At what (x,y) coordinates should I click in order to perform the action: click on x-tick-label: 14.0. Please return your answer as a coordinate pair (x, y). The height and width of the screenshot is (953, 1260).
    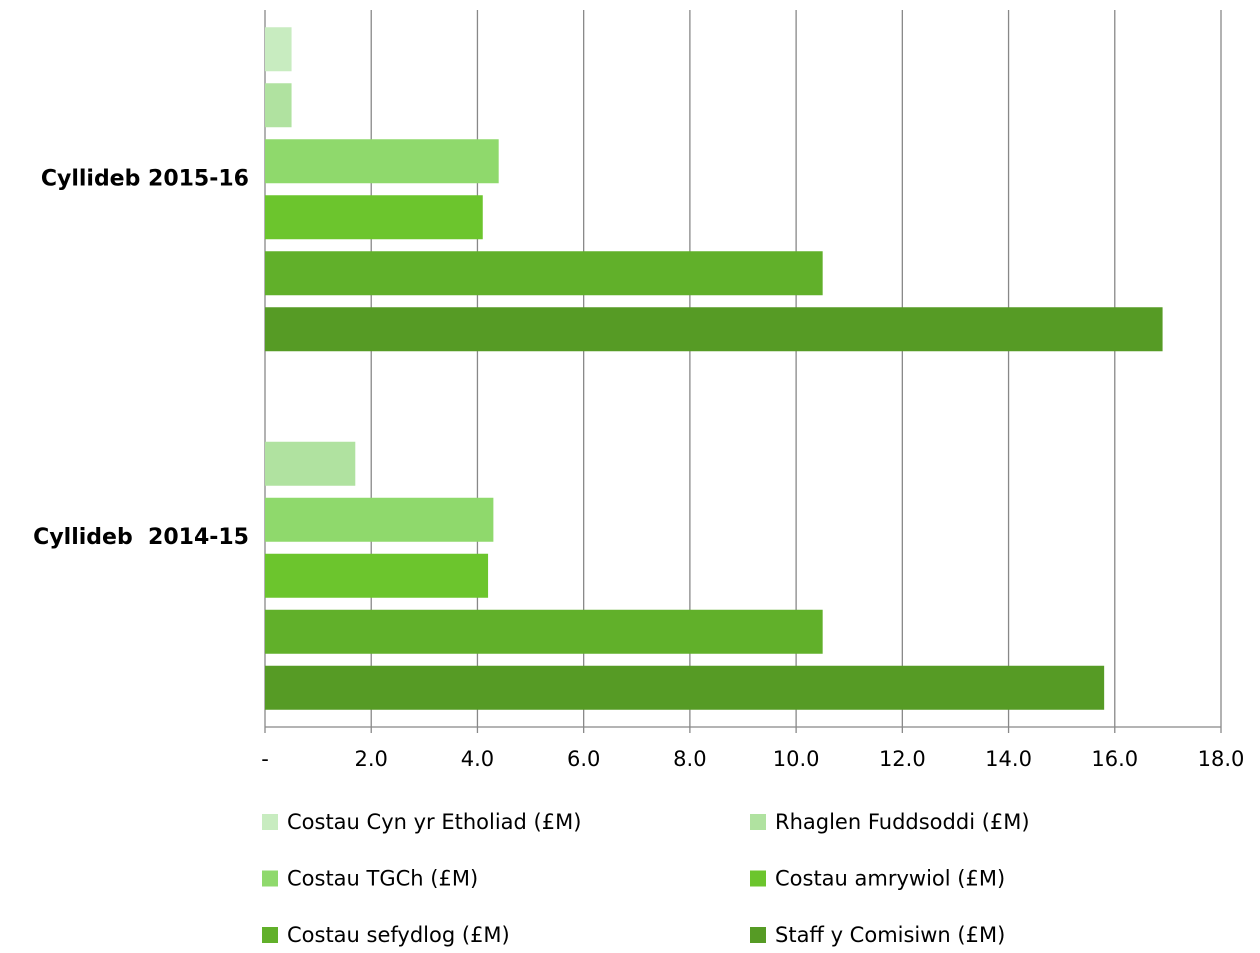
    Looking at the image, I should click on (1008, 759).